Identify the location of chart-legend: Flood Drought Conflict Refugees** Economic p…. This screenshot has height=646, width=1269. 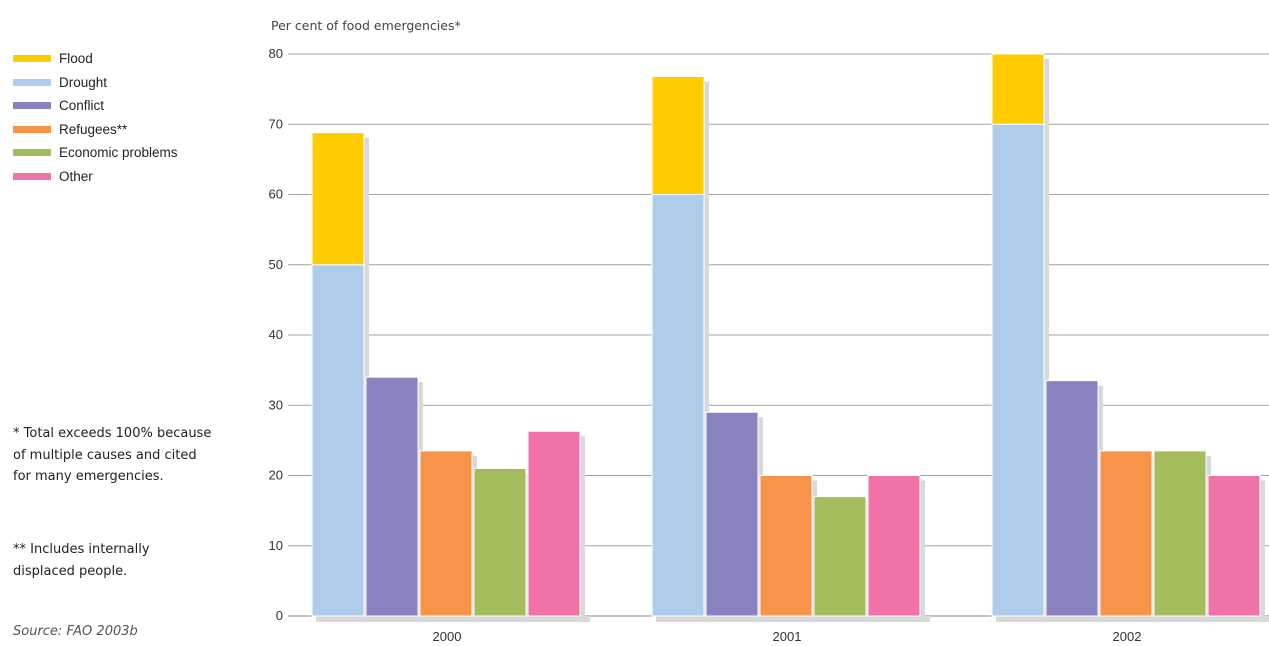
(95, 117).